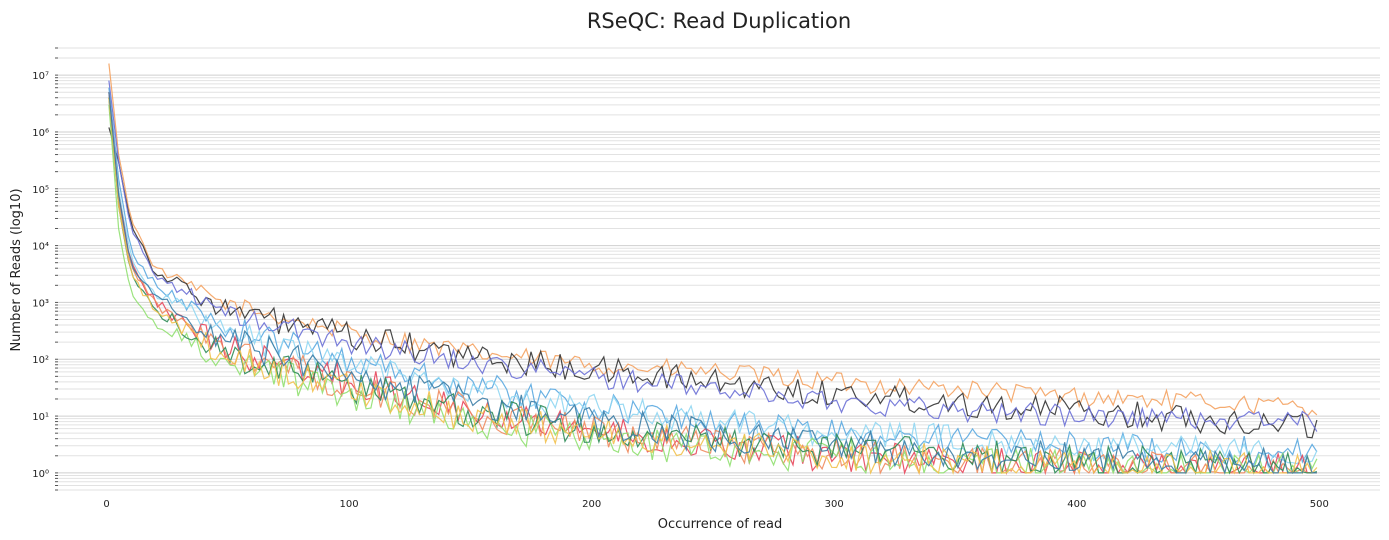 The height and width of the screenshot is (540, 1389). Describe the element at coordinates (834, 504) in the screenshot. I see `x-tick-label: 300` at that location.